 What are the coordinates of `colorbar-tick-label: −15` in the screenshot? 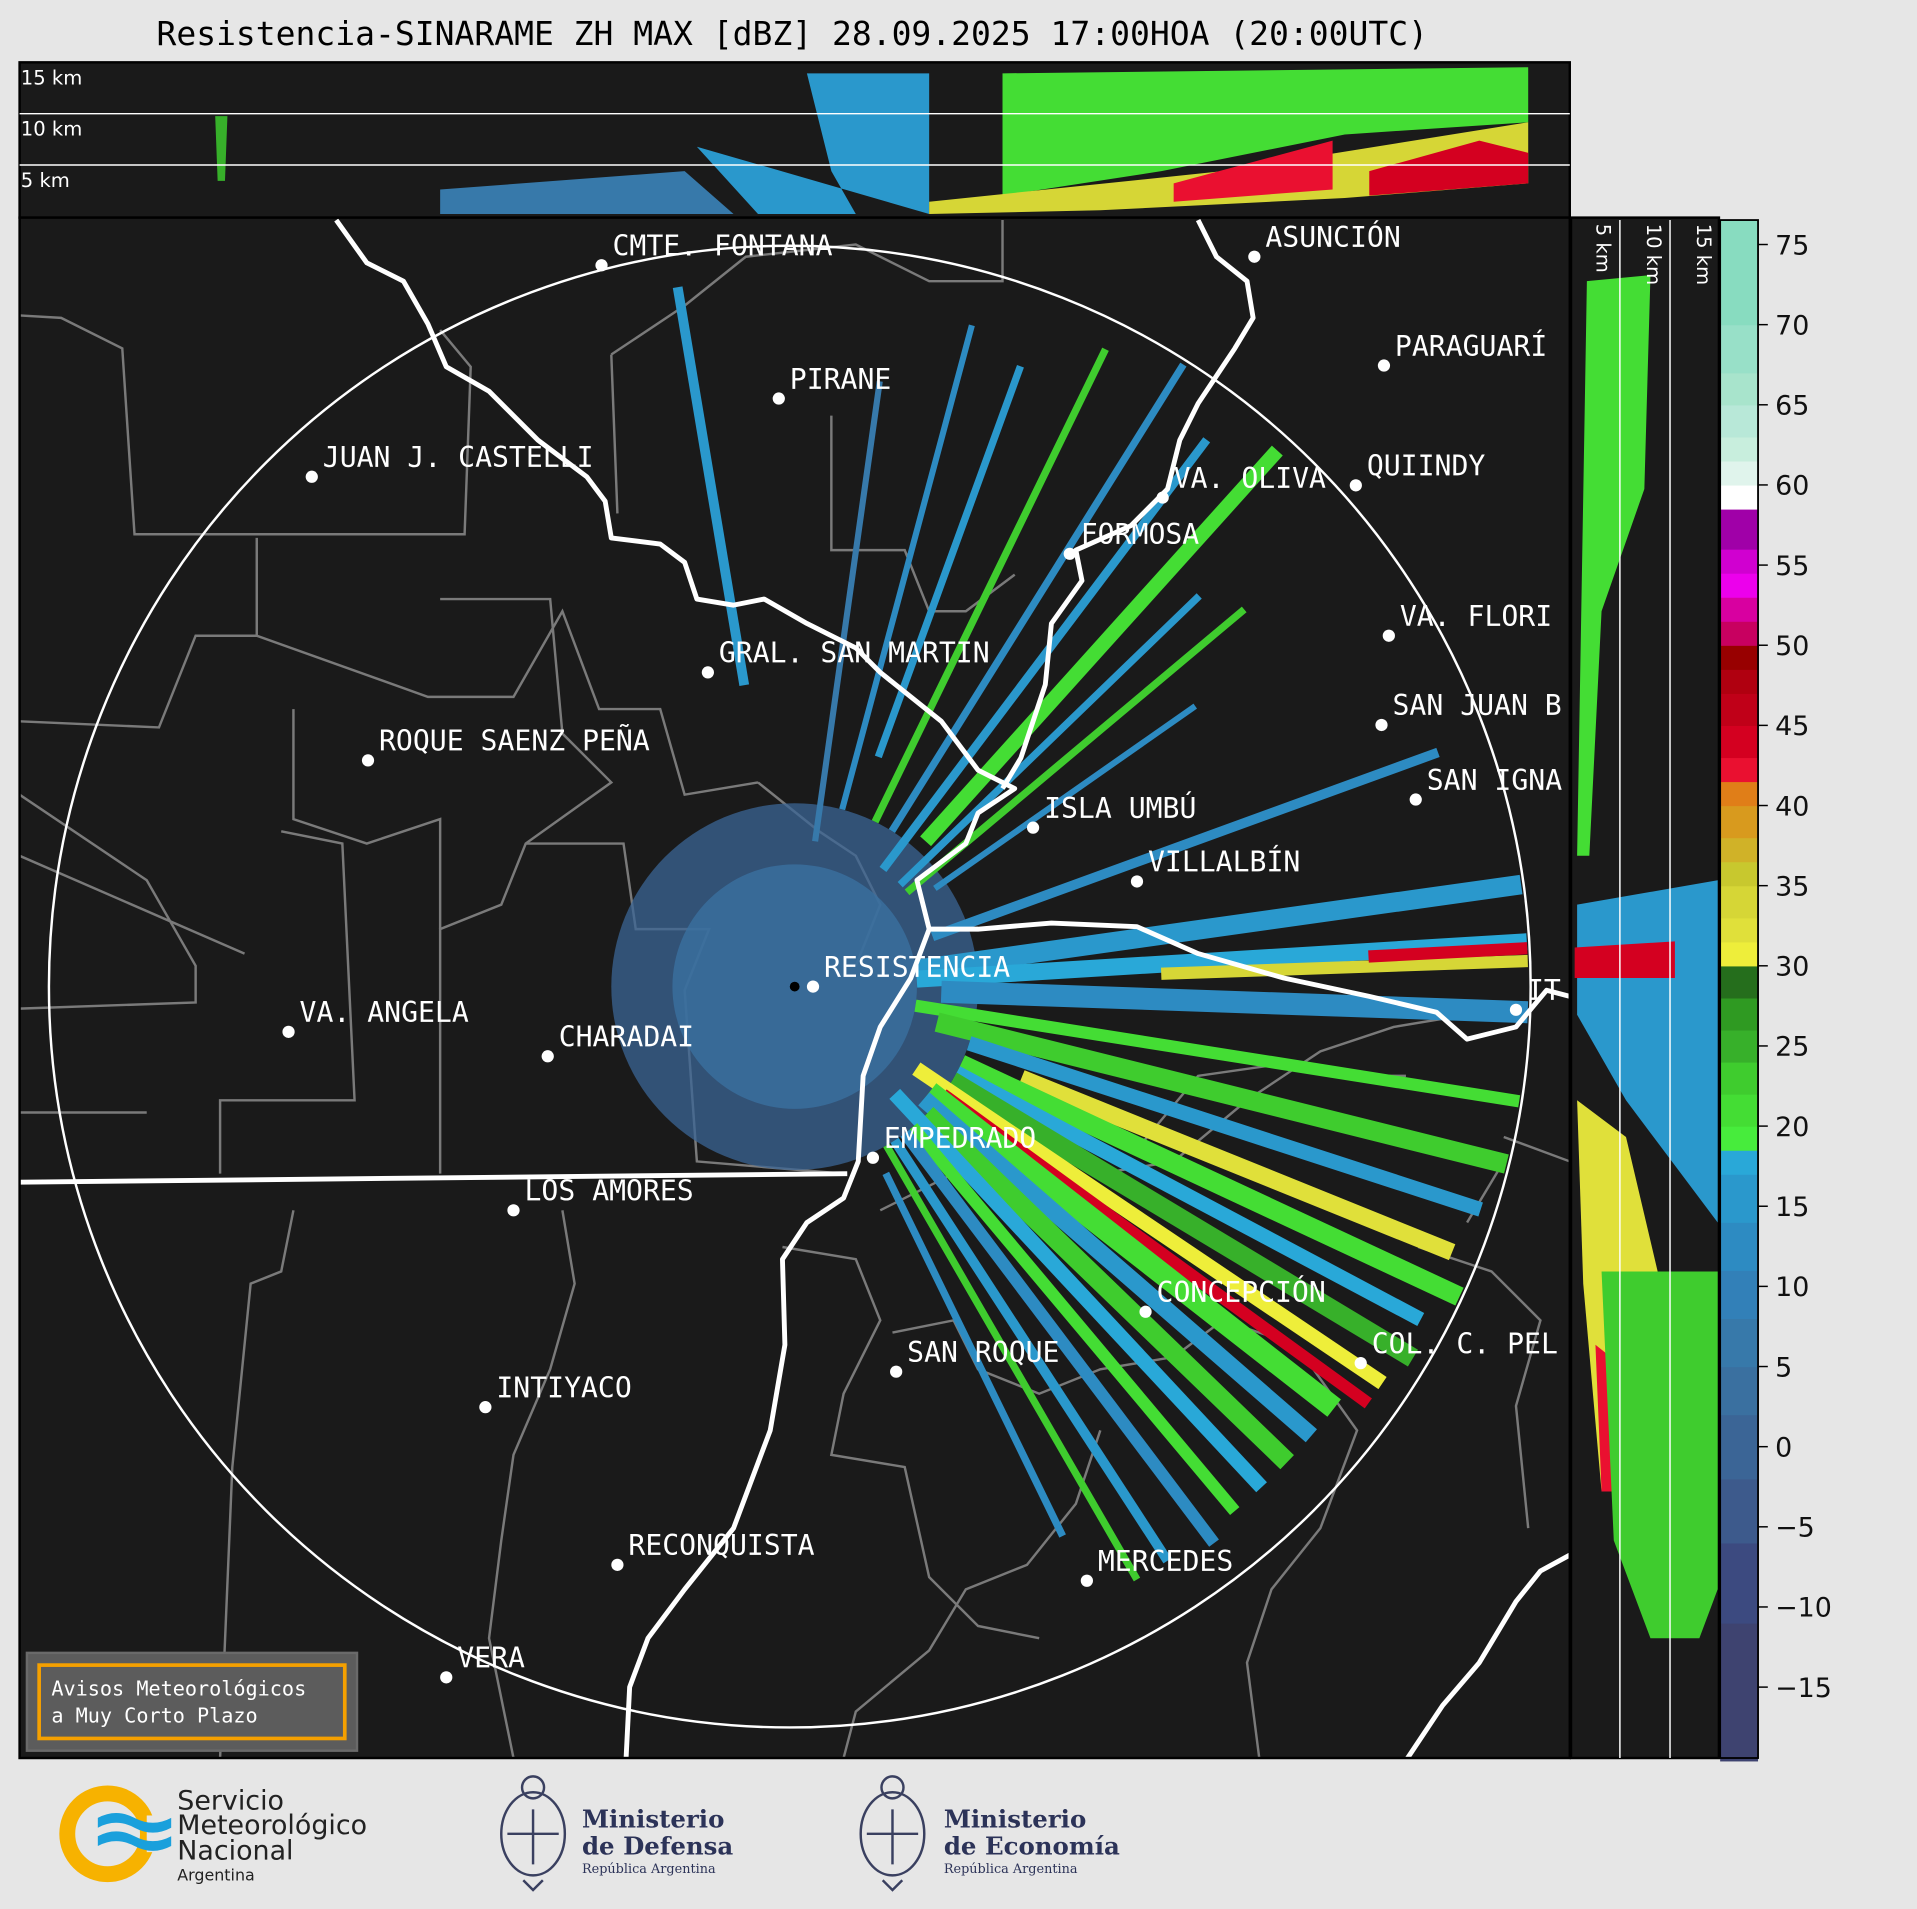 It's located at (1803, 1688).